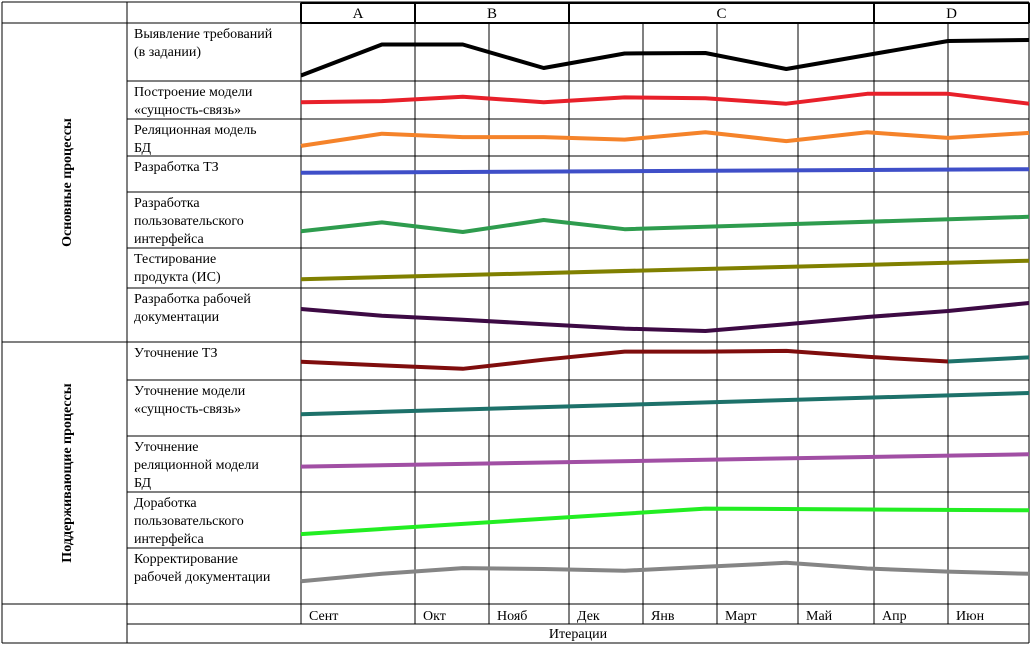  What do you see at coordinates (323, 616) in the screenshot?
I see `month-label-1: Сент` at bounding box center [323, 616].